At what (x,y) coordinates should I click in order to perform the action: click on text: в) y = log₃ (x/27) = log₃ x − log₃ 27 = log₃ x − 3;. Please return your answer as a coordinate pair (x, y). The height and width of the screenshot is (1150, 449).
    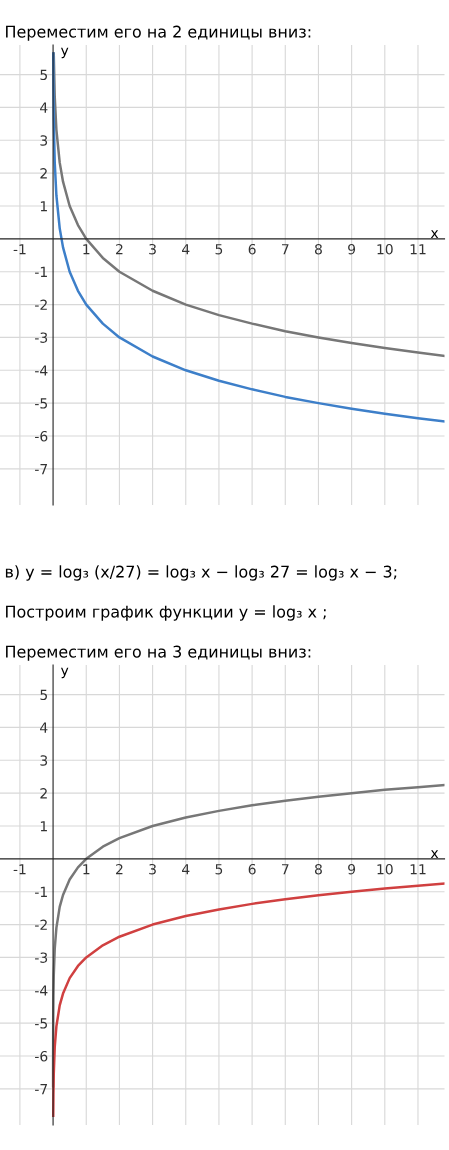
    Looking at the image, I should click on (201, 573).